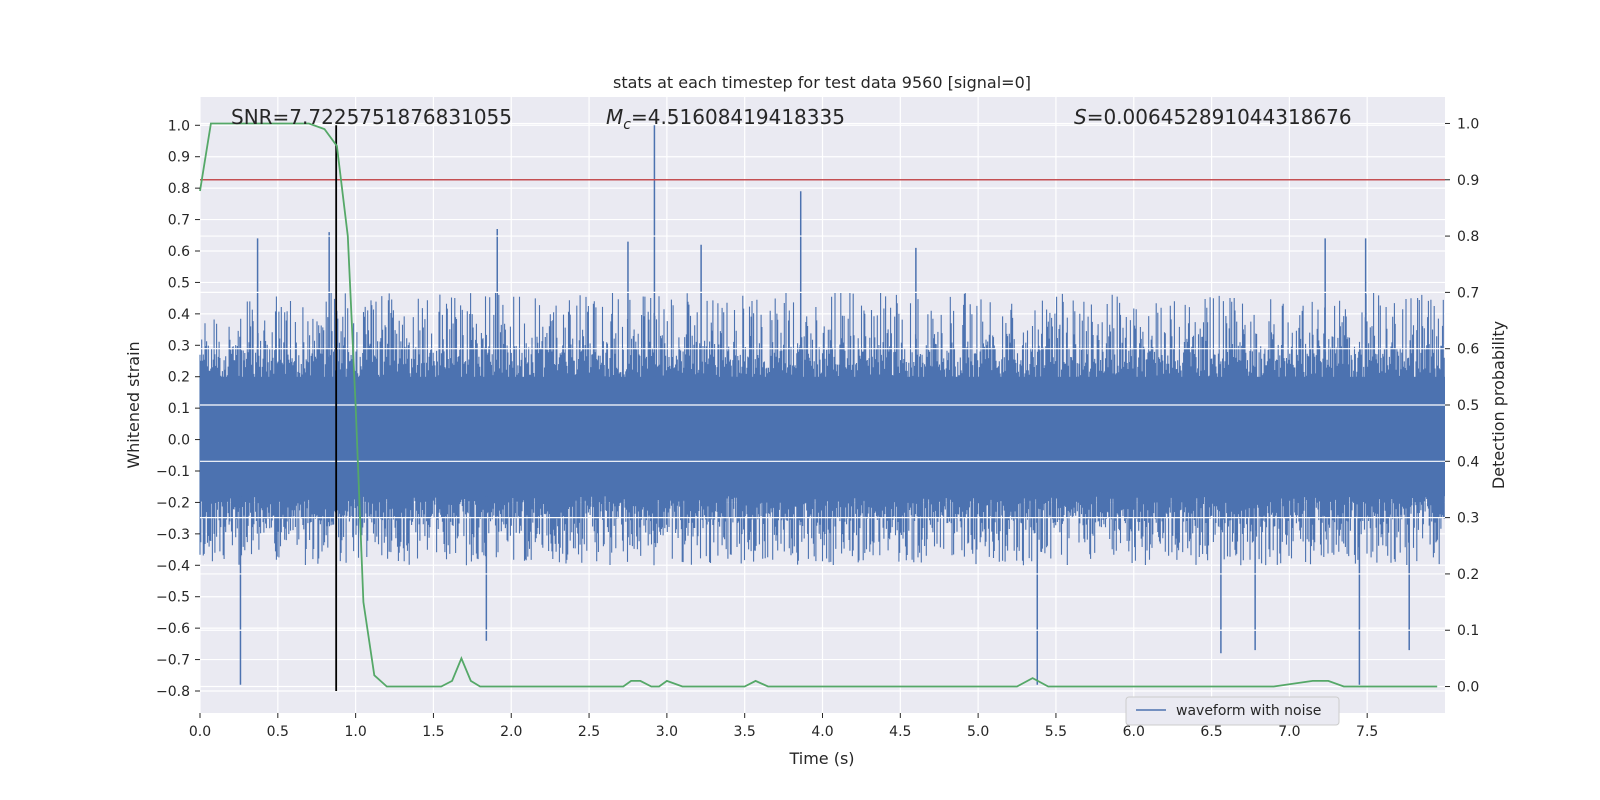  I want to click on y-left-tick-label: 0.3, so click(179, 346).